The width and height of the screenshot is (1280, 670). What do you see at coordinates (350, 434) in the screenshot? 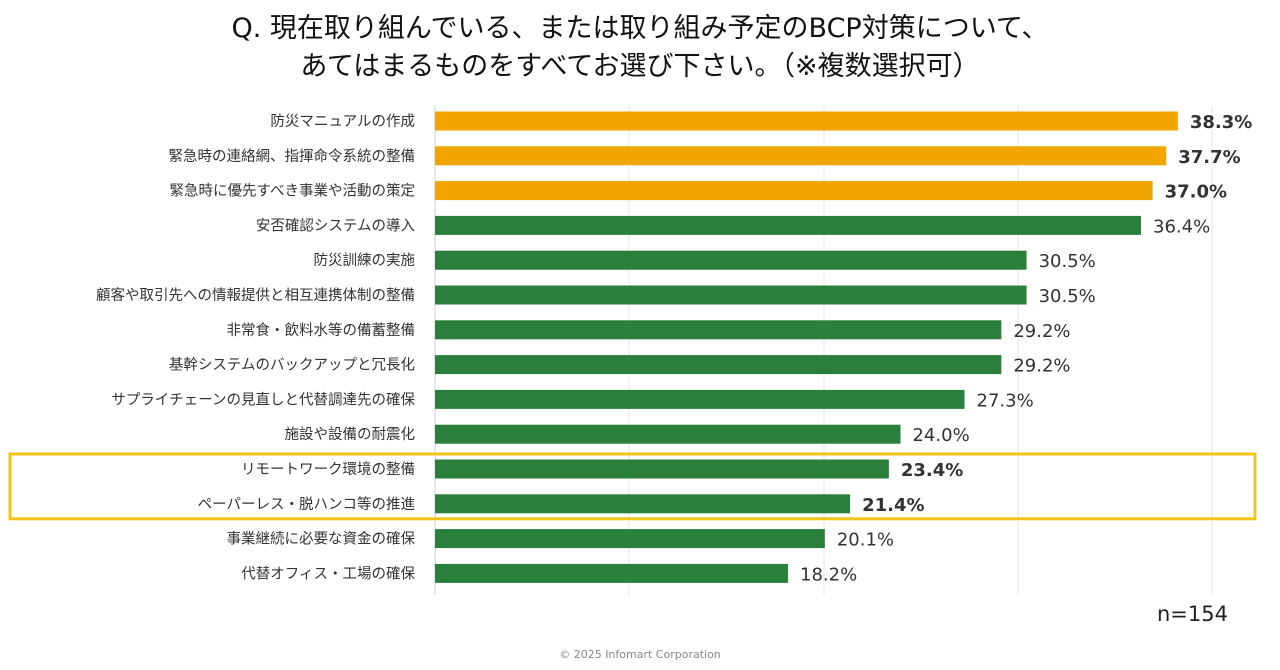
I see `category-label: 施設や設備の耐震化` at bounding box center [350, 434].